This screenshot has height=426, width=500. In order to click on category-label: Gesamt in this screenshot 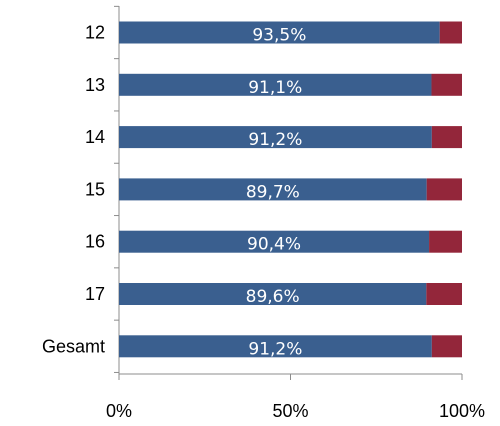, I will do `click(73, 346)`.